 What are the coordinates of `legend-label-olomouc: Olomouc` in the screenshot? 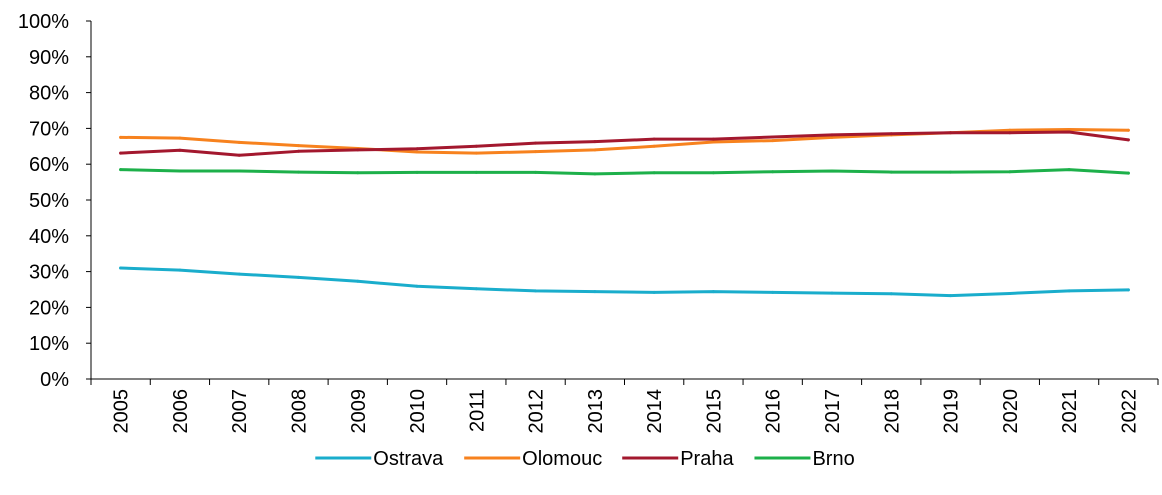 It's located at (562, 459).